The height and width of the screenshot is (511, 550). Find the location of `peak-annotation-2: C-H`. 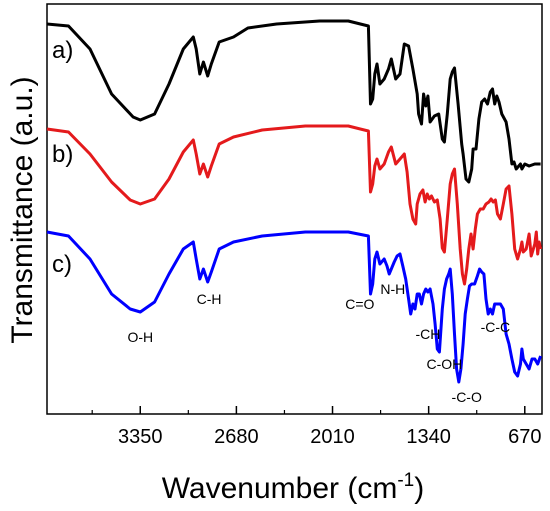

peak-annotation-2: C-H is located at coordinates (209, 299).